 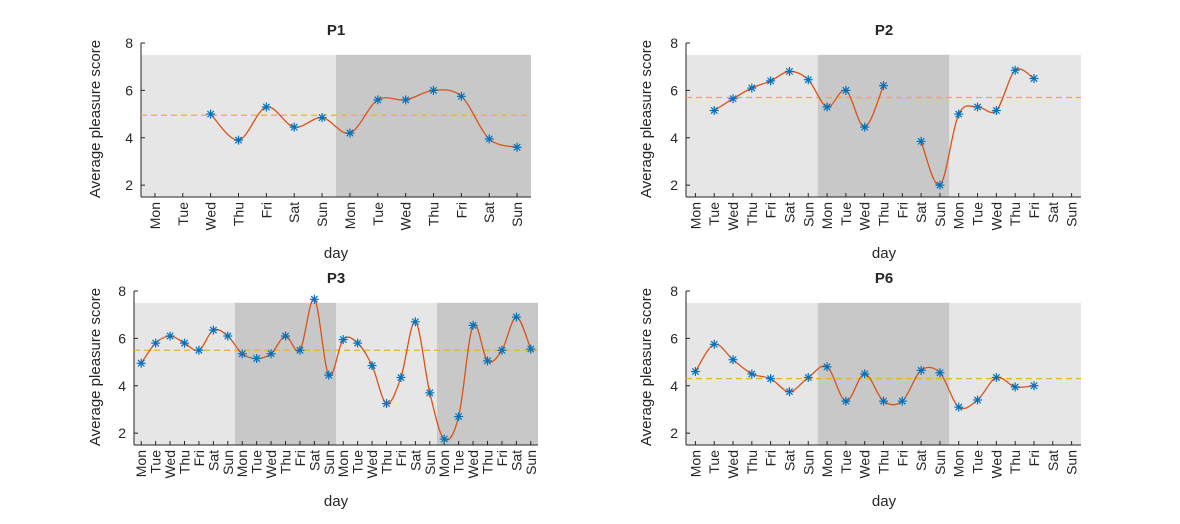 What do you see at coordinates (129, 43) in the screenshot?
I see `y-tick-label: 8` at bounding box center [129, 43].